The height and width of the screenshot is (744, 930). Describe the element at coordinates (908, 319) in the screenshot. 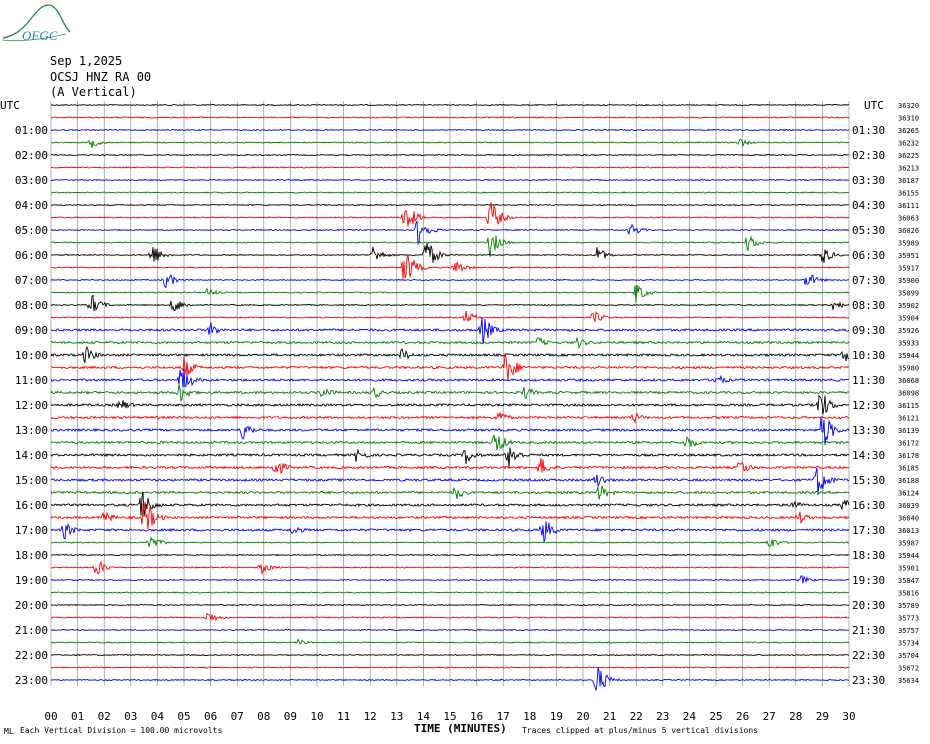

I see `trace-offset-label: 35904` at that location.